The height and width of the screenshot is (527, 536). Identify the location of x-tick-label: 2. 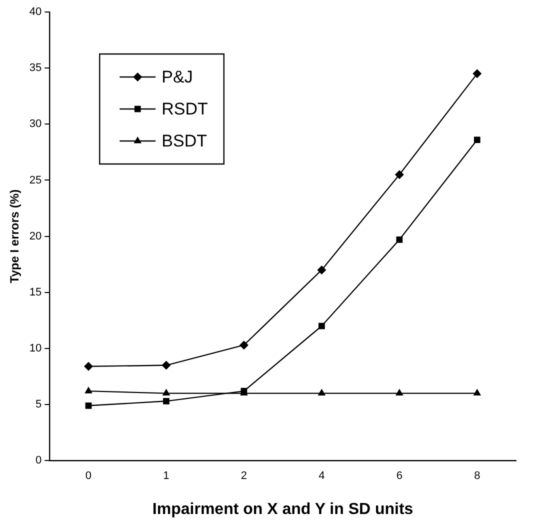
(244, 476).